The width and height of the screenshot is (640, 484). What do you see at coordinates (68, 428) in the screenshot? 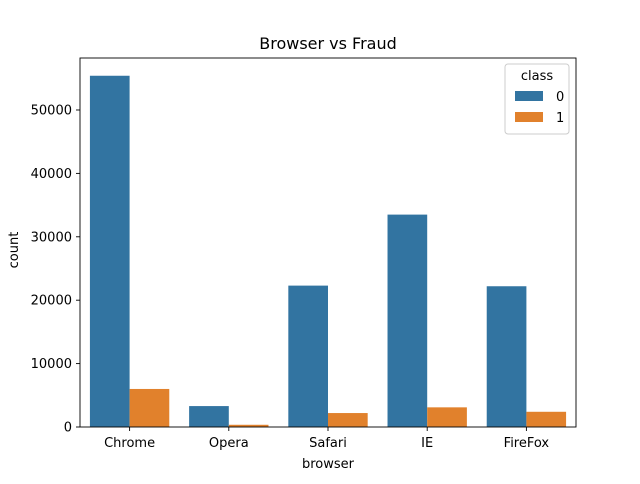
I see `y-tick-label: 0` at bounding box center [68, 428].